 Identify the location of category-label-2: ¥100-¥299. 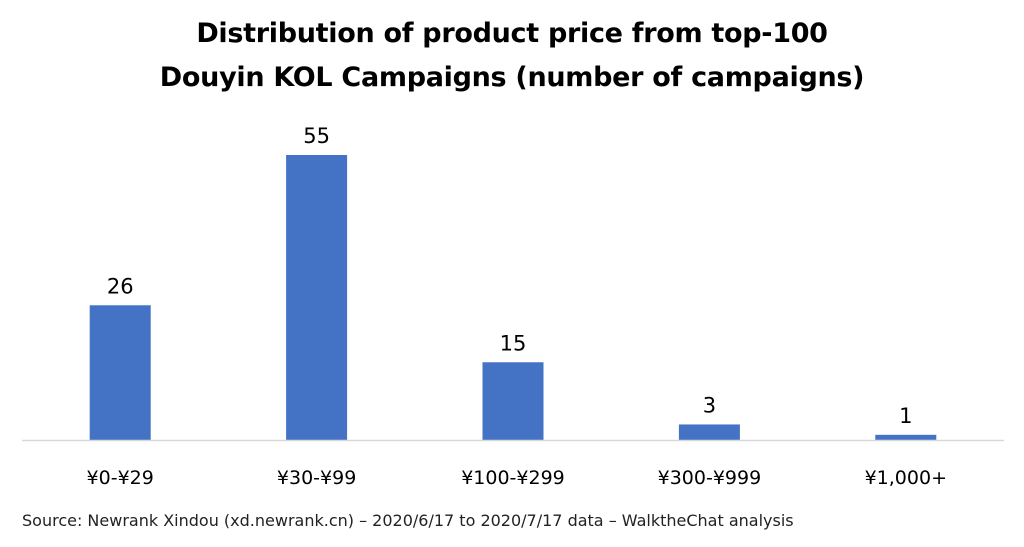
(513, 478).